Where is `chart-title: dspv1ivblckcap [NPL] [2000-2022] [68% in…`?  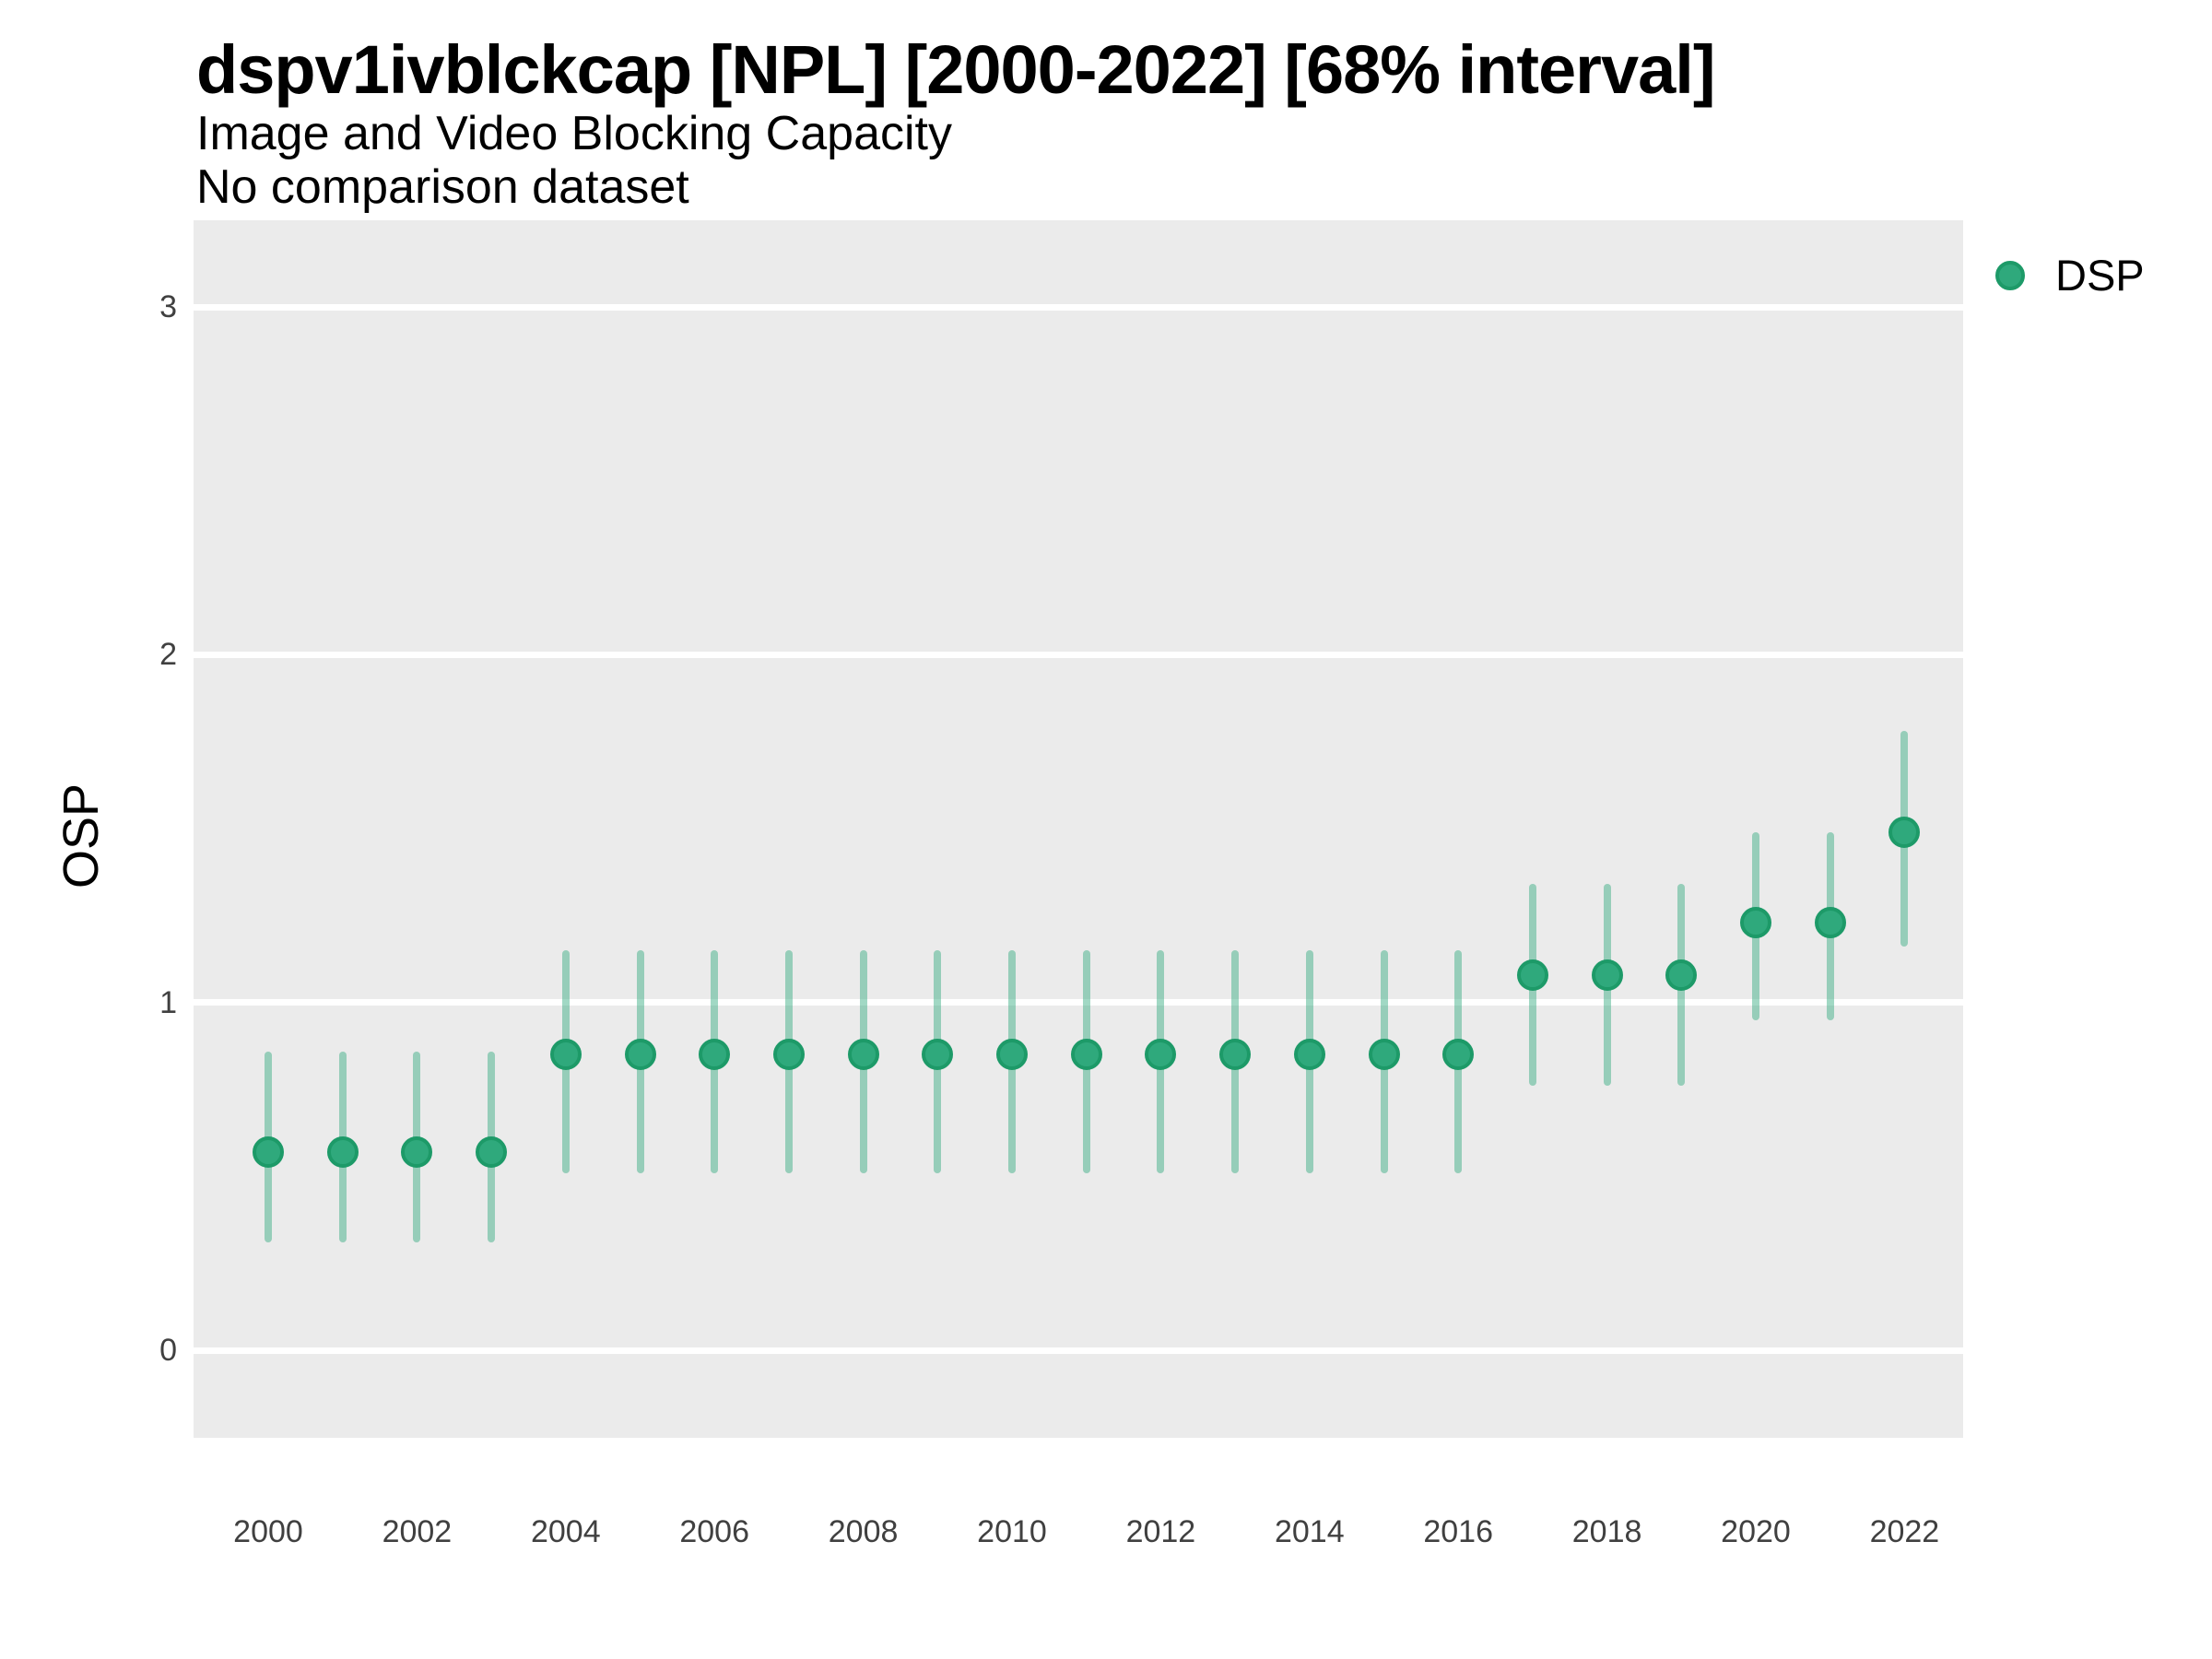
chart-title: dspv1ivblckcap [NPL] [2000-2022] [68% in… is located at coordinates (955, 69).